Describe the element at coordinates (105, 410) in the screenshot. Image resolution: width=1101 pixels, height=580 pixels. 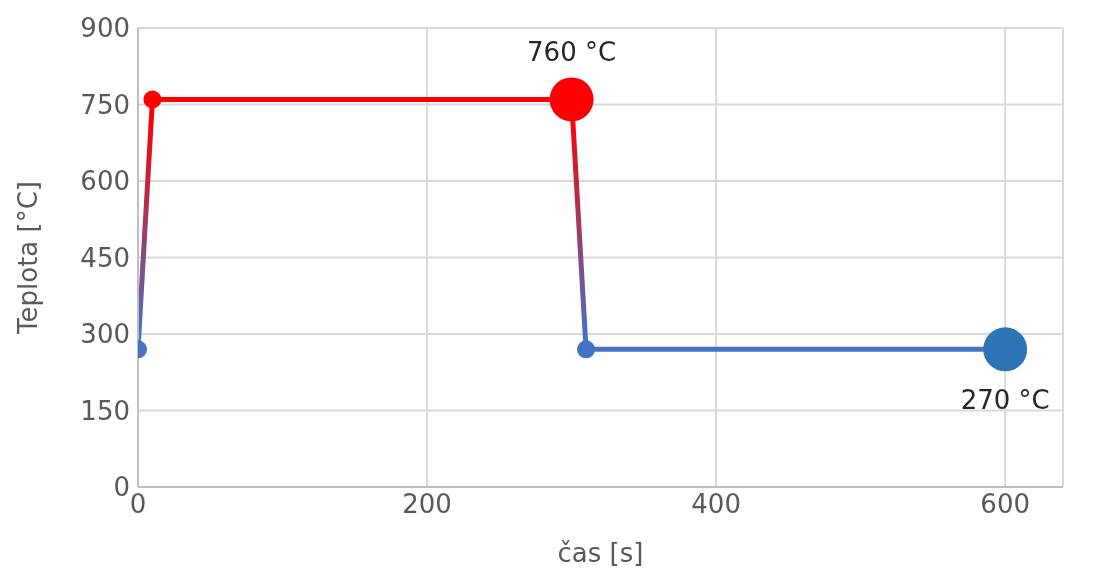
I see `y-tick-label: 150` at that location.